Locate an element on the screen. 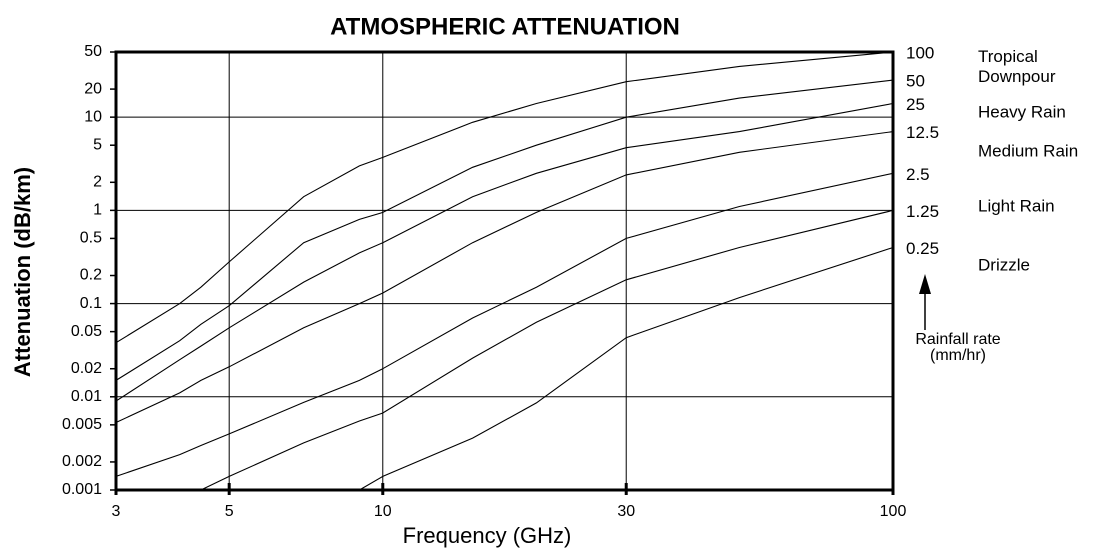 Image resolution: width=1101 pixels, height=550 pixels. y-tick-label: 50 is located at coordinates (93, 51).